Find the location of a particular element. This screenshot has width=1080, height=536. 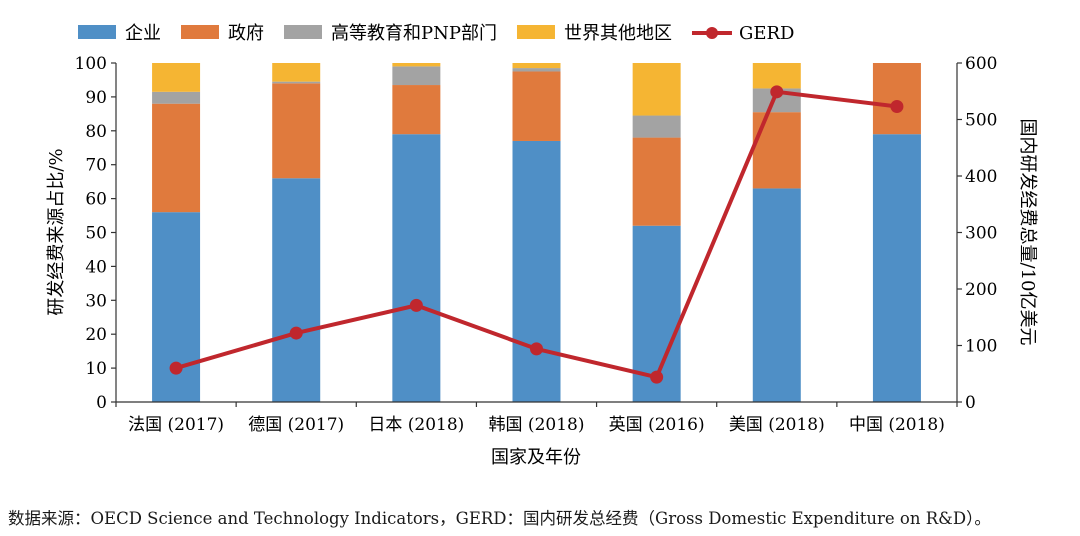

y-tick-label: 40 is located at coordinates (96, 267).